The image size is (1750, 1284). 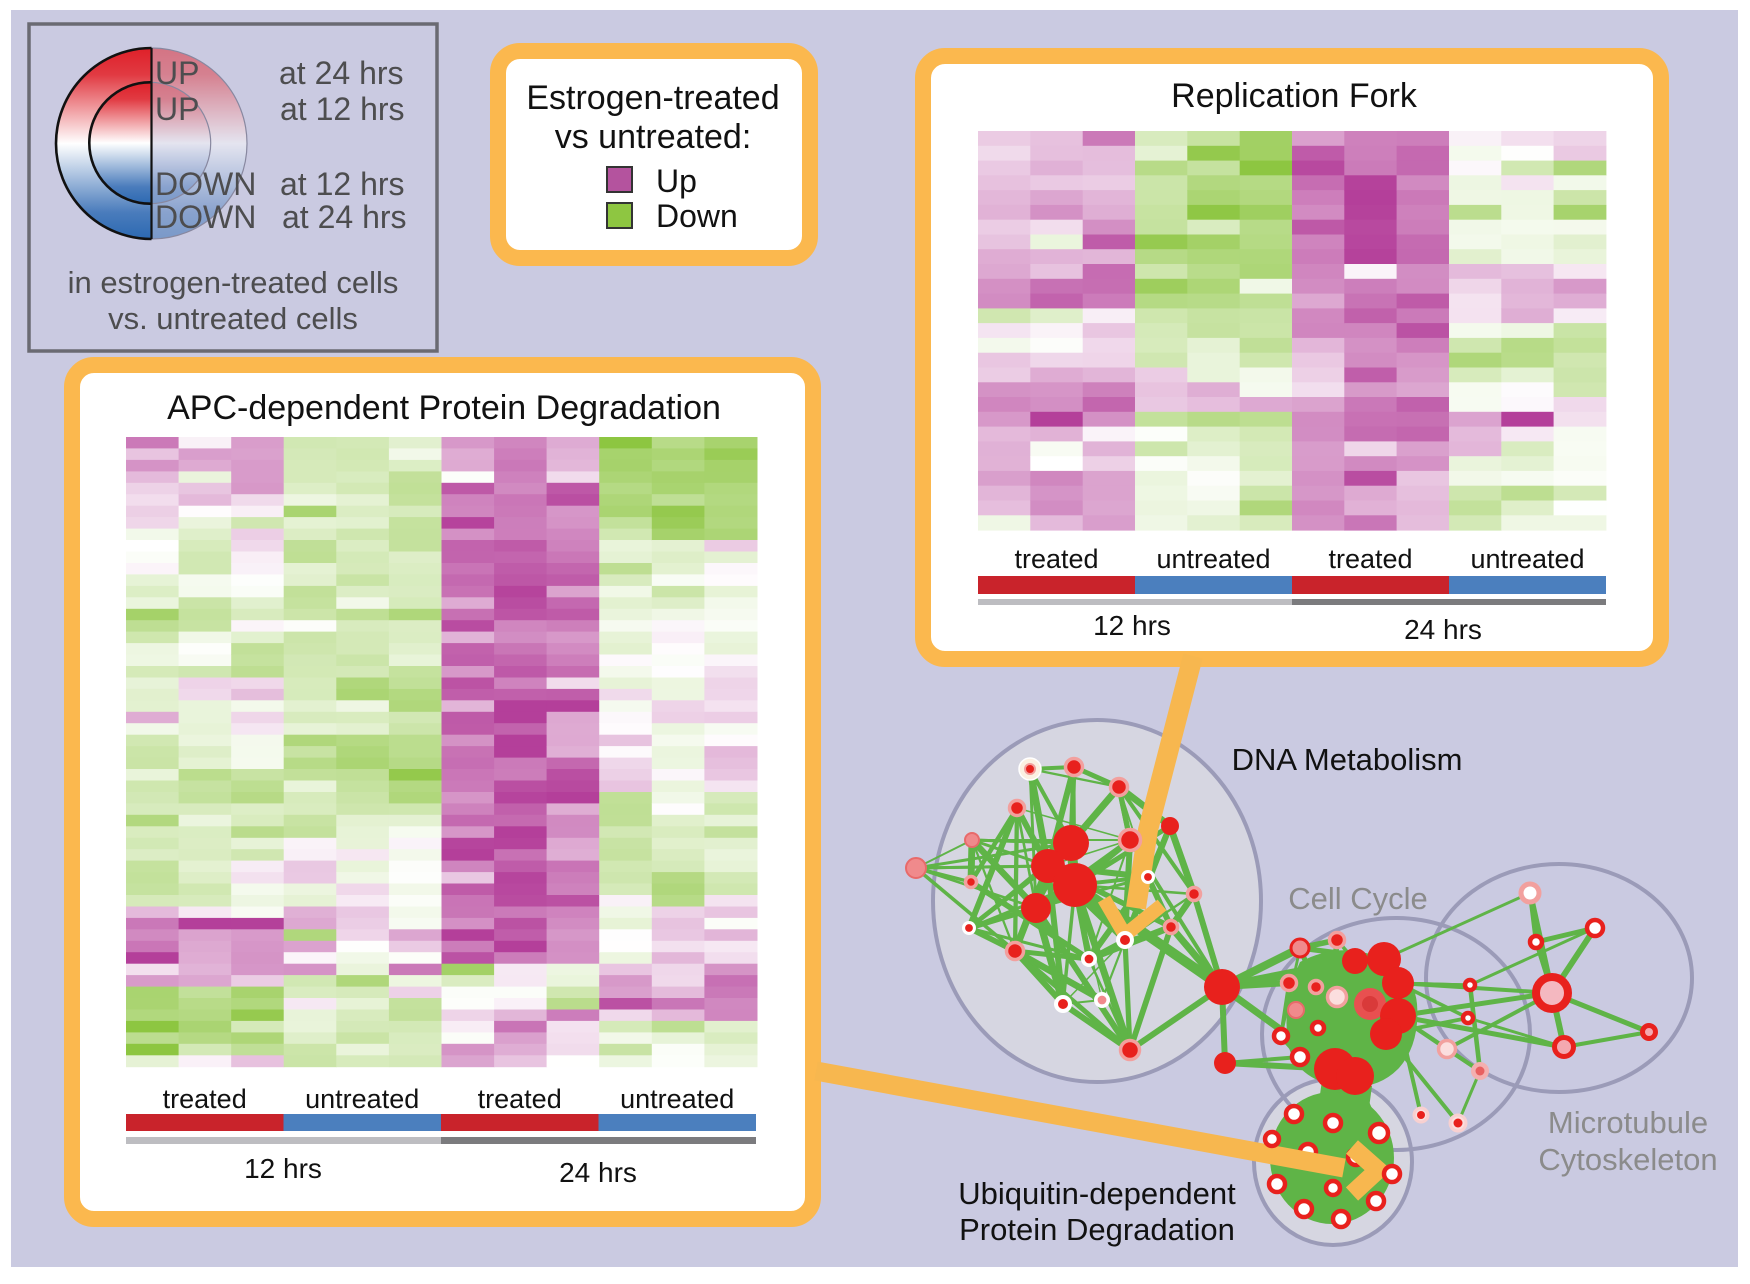 What do you see at coordinates (444, 408) in the screenshot?
I see `svg-text:APC-dependent Protein Degradat: APC-dependent Protein Degradation` at bounding box center [444, 408].